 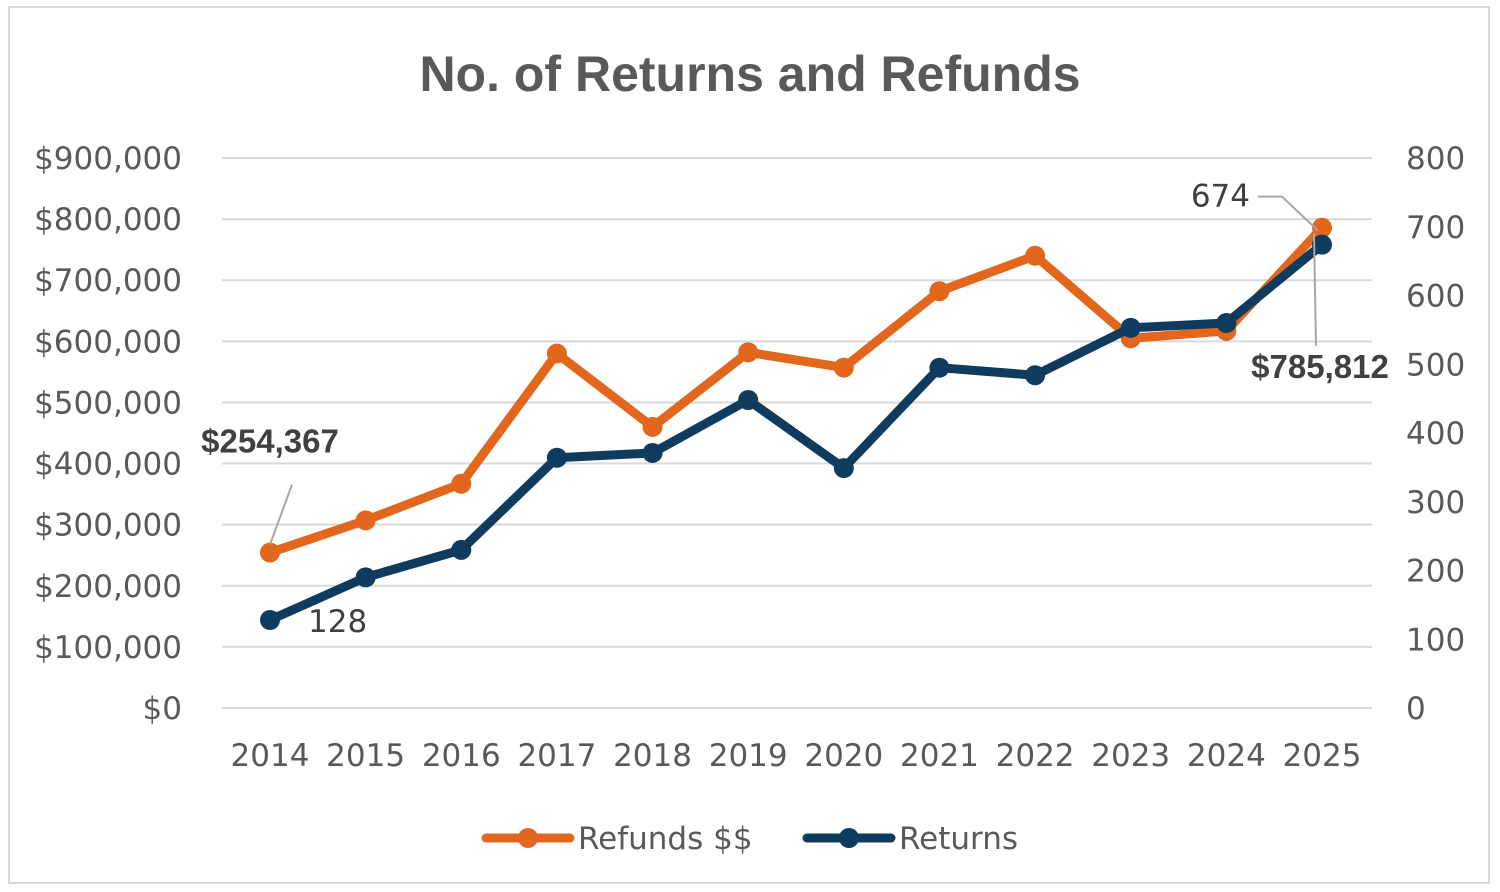 I want to click on right-tick-label: 300, so click(x=1435, y=503).